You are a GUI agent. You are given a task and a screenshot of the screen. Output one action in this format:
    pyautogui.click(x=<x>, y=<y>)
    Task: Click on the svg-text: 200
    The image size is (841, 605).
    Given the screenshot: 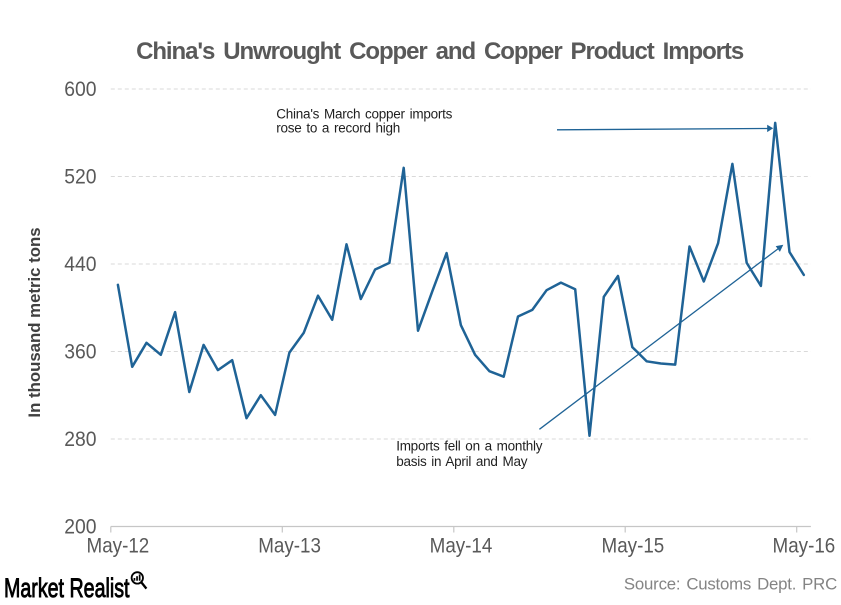 What is the action you would take?
    pyautogui.click(x=80, y=527)
    